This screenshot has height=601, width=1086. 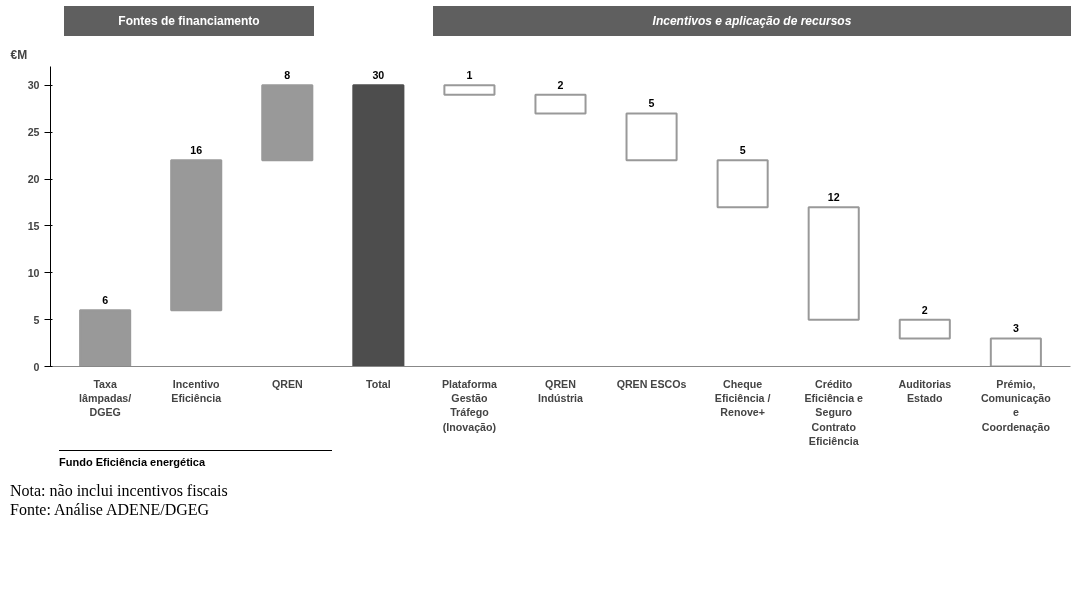 I want to click on data-label: 12, so click(x=833, y=197).